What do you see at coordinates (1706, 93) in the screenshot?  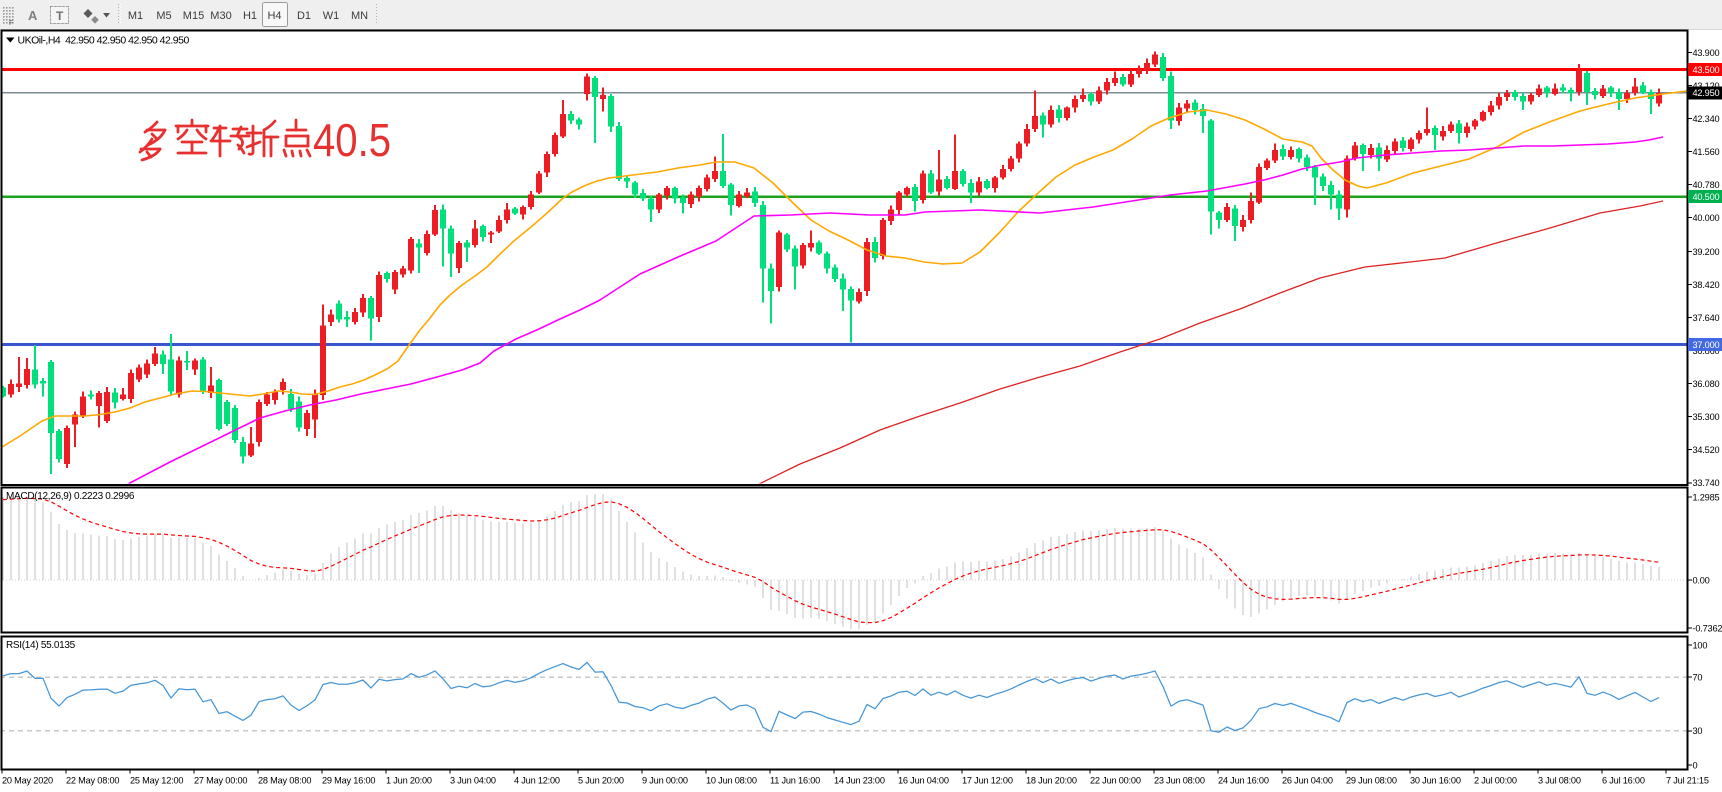 I see `svg-text: 42.950` at bounding box center [1706, 93].